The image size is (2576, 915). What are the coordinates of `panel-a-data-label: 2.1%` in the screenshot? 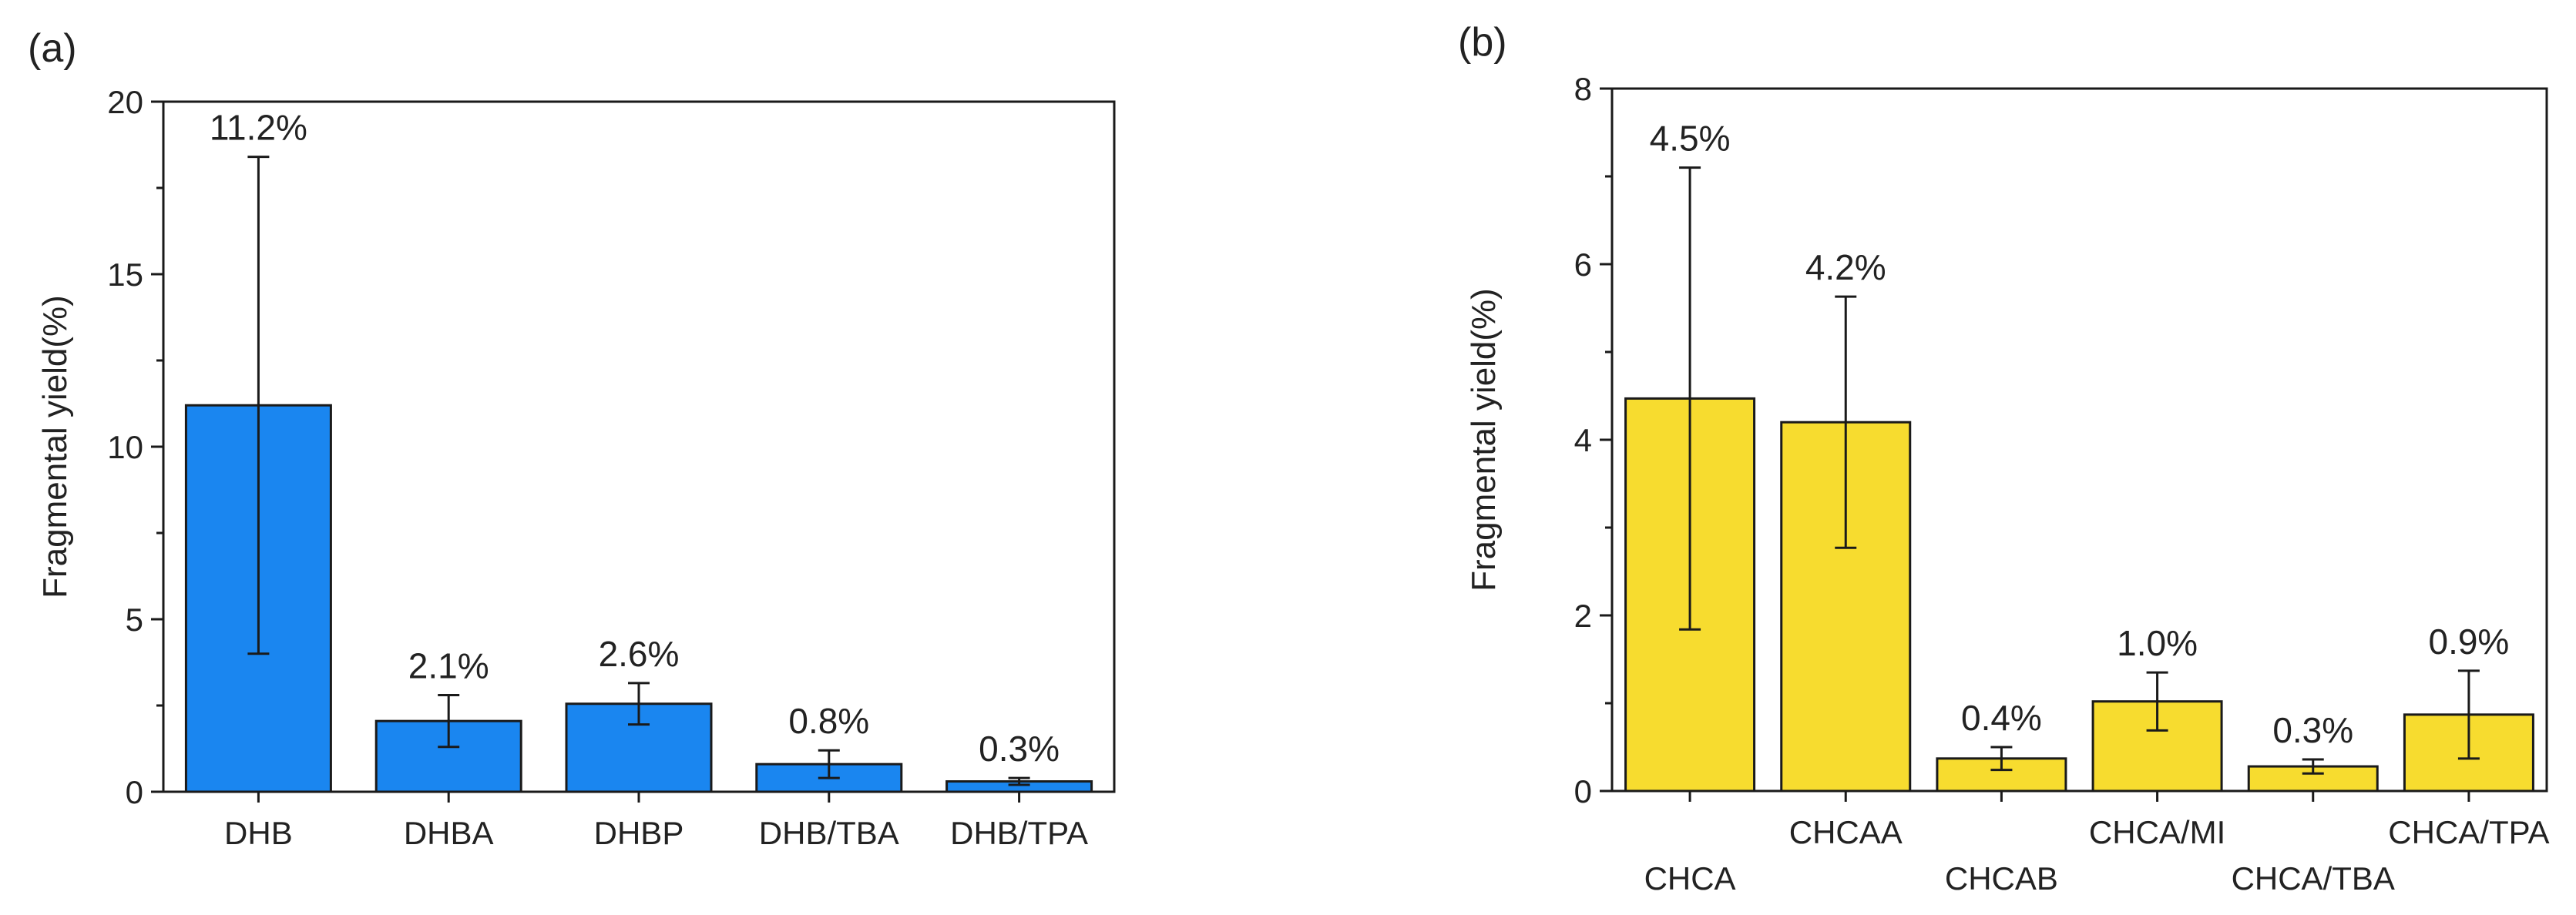 It's located at (448, 666).